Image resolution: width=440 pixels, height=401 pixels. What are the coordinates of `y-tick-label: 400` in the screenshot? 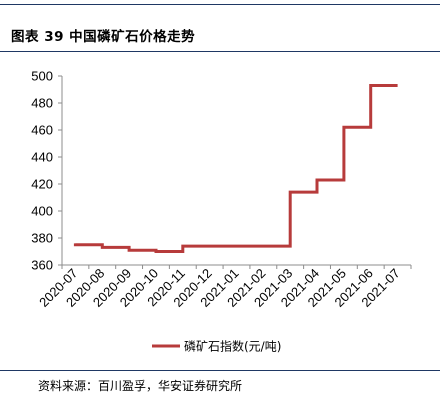 It's located at (42, 211).